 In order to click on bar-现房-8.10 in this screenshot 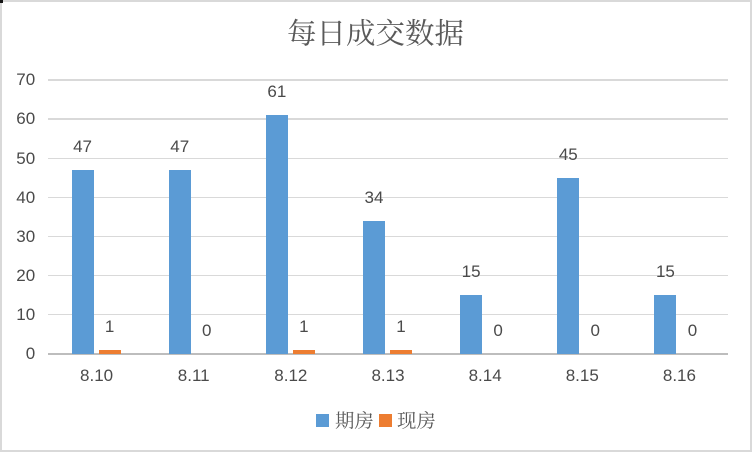, I will do `click(109, 351)`.